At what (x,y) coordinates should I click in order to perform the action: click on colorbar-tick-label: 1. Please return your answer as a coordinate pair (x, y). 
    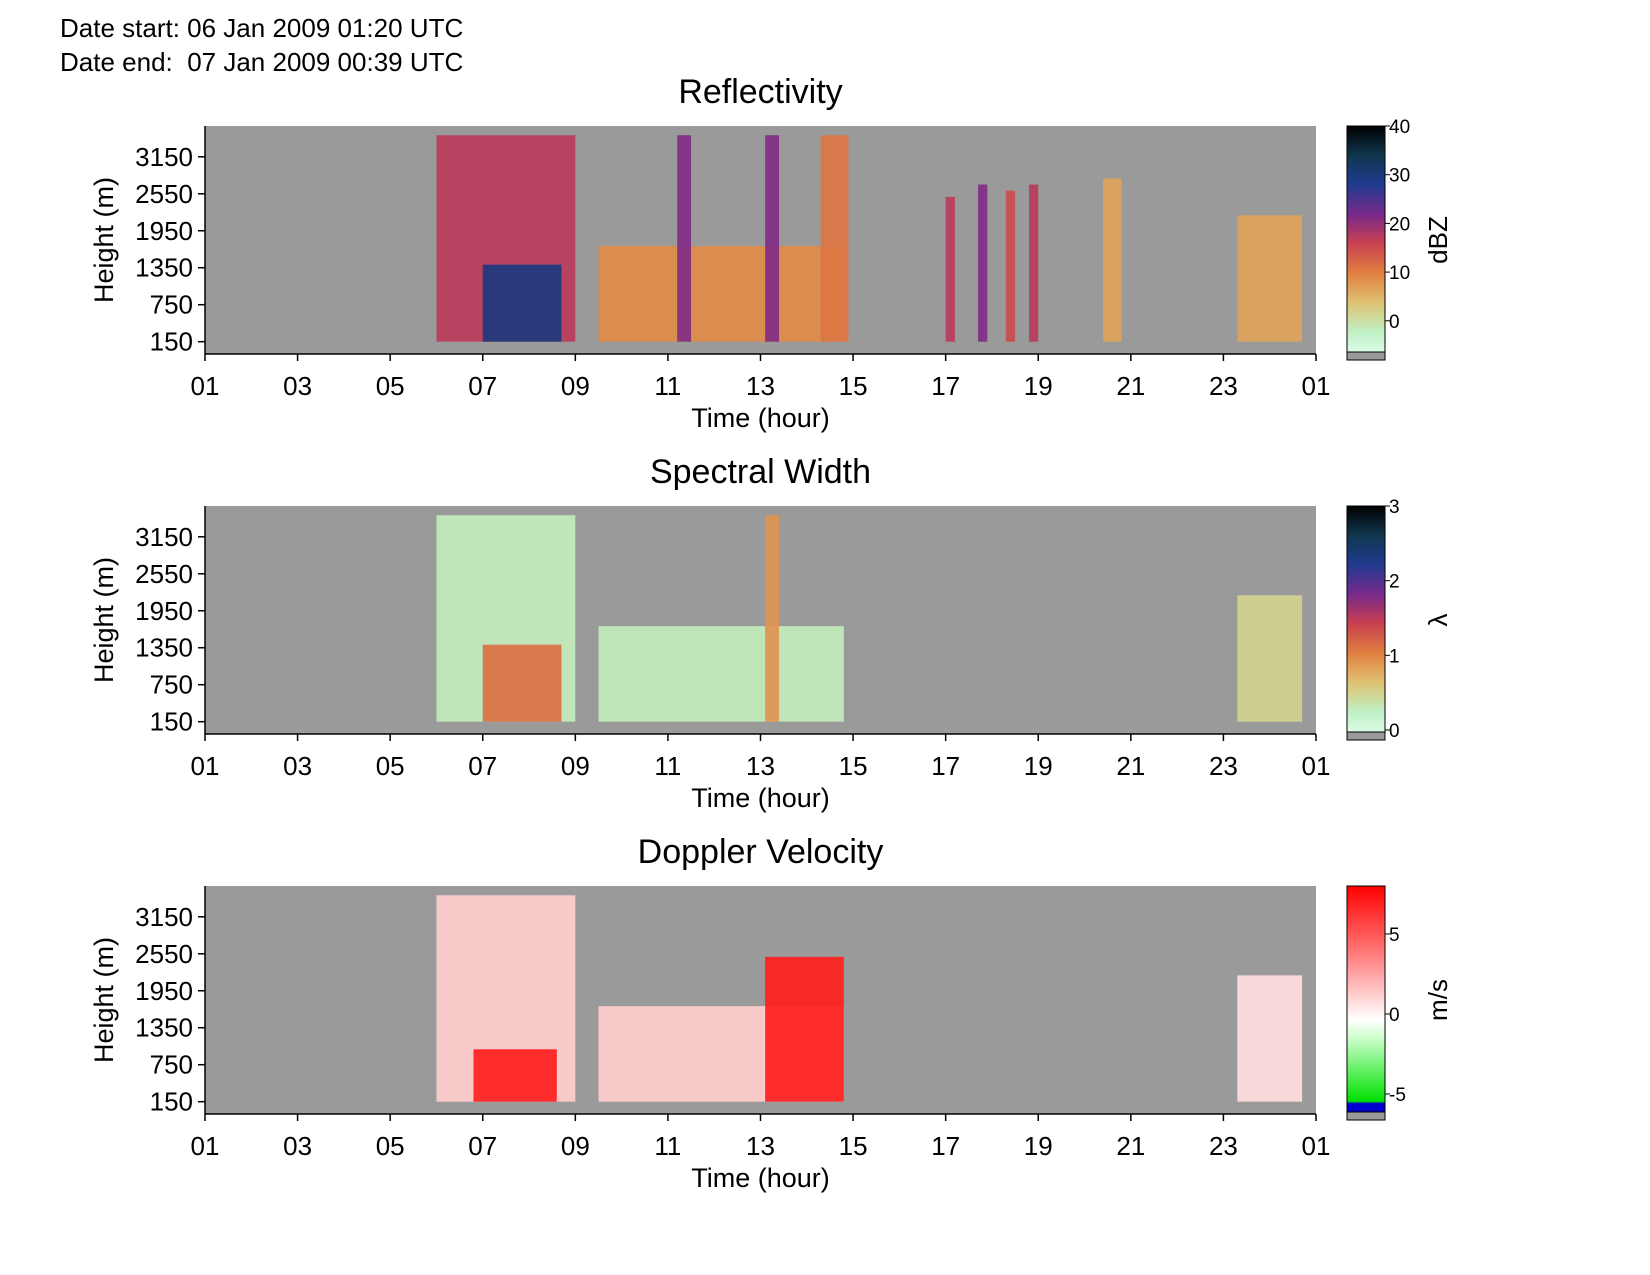
    Looking at the image, I should click on (1394, 656).